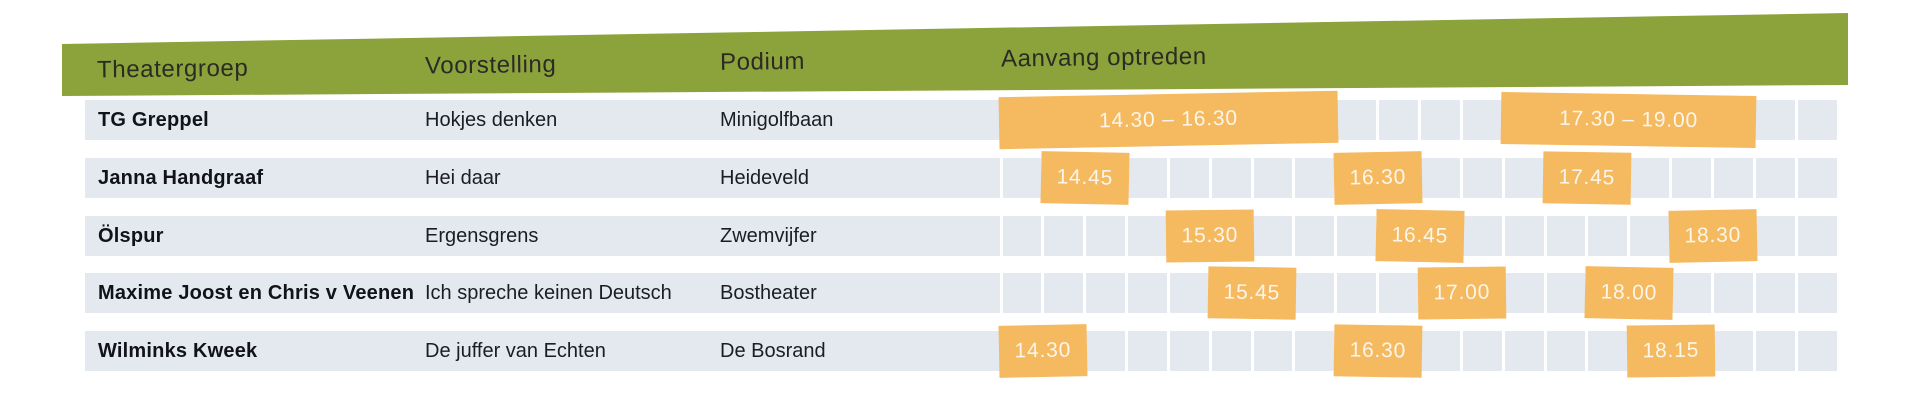 The height and width of the screenshot is (414, 1920). What do you see at coordinates (491, 120) in the screenshot?
I see `show-title-cell: Hokjes denken` at bounding box center [491, 120].